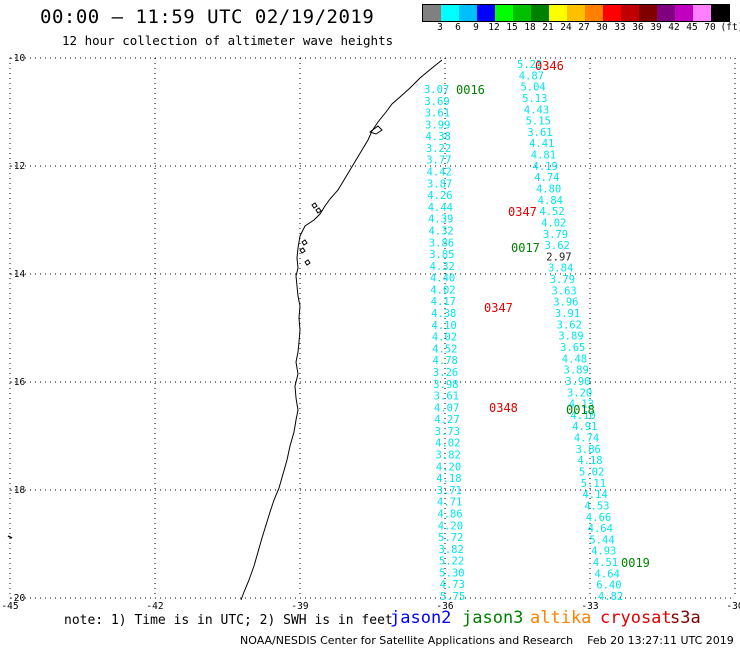 Image resolution: width=740 pixels, height=650 pixels. What do you see at coordinates (538, 122) in the screenshot?
I see `track-b-value: 5.15` at bounding box center [538, 122].